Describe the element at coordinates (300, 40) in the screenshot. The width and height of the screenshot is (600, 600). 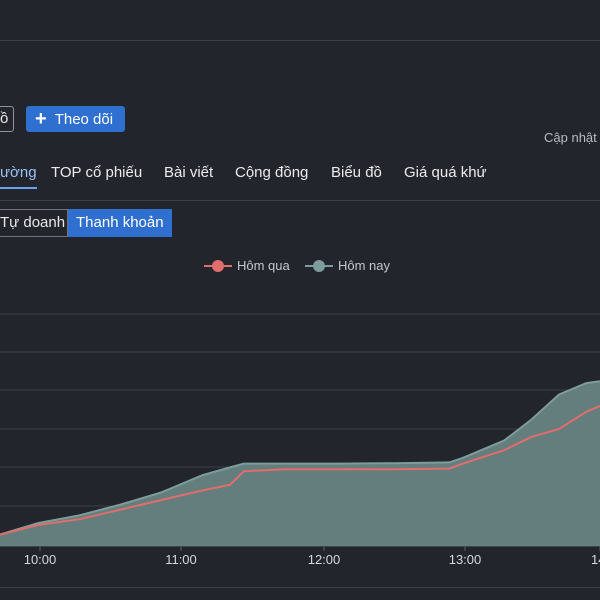
I see `header-divider` at that location.